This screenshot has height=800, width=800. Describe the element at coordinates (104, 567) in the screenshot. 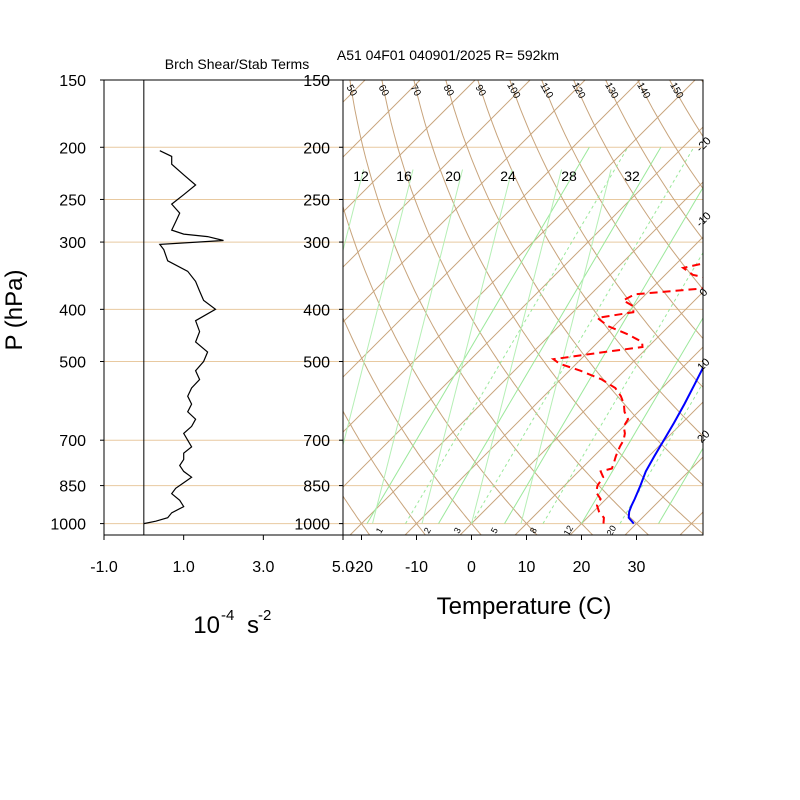

I see `left-x-tick-label: -1.0` at that location.